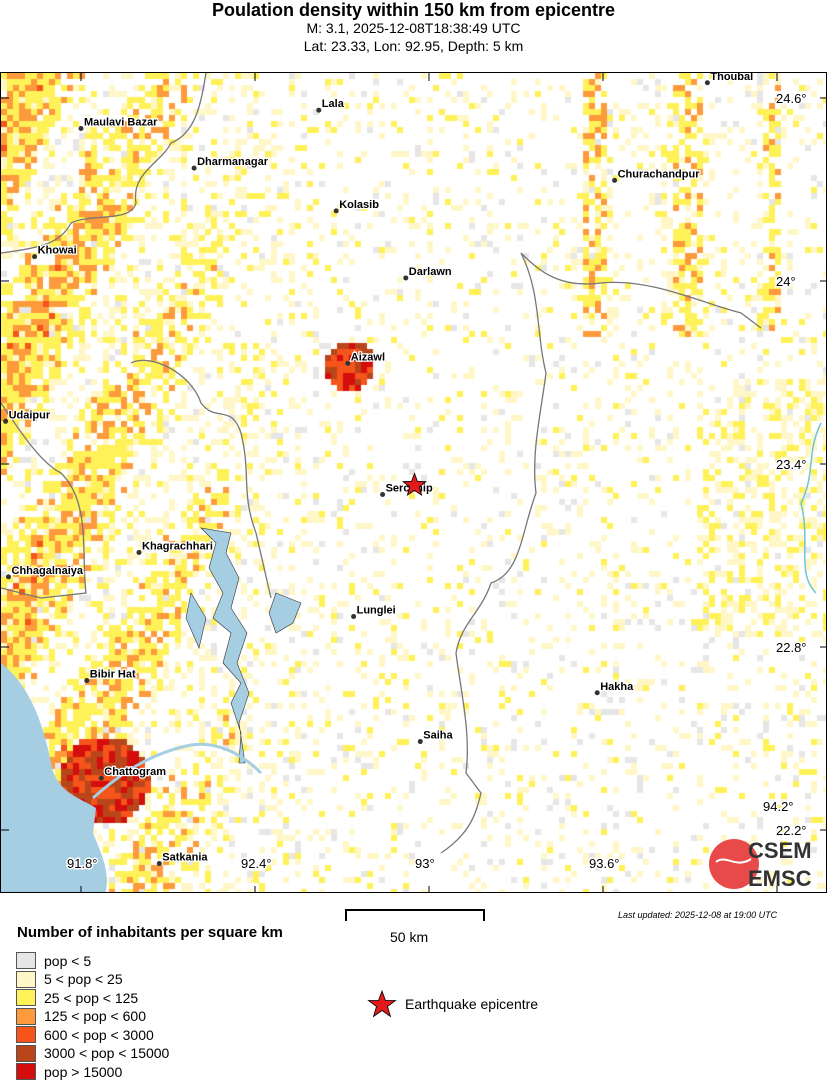  I want to click on legend-item: 125 < pop < 600, so click(81, 1016).